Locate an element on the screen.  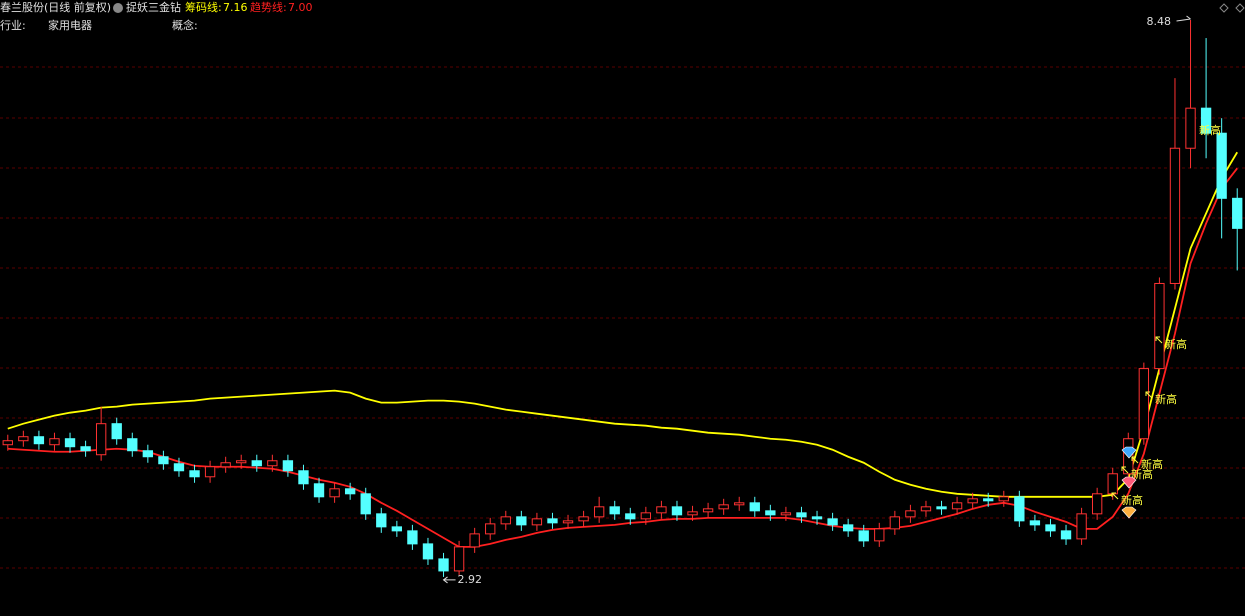
industry: 家用电器 is located at coordinates (70, 25).